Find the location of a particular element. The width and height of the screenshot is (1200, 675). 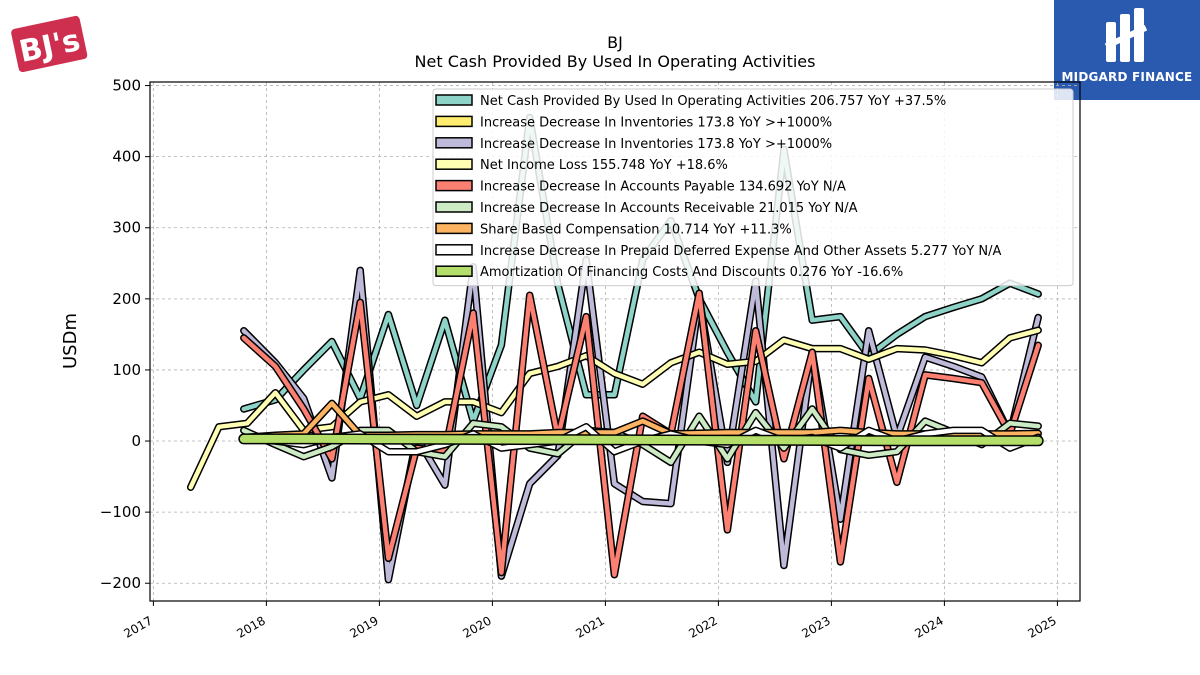

midgard-finance-text: MIDGARD FINANCE is located at coordinates (1127, 77).